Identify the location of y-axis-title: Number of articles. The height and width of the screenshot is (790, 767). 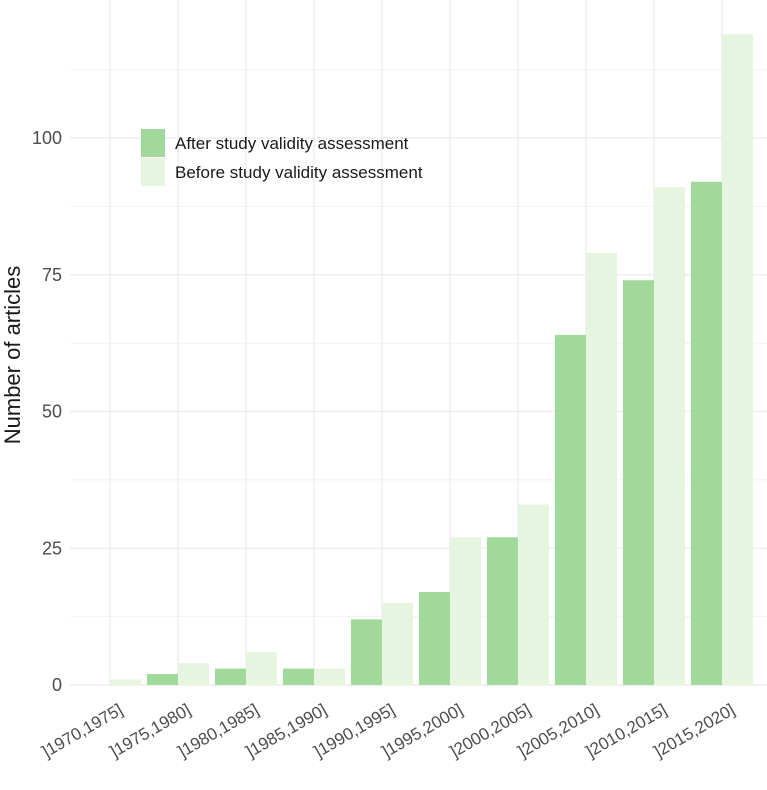
(12, 355).